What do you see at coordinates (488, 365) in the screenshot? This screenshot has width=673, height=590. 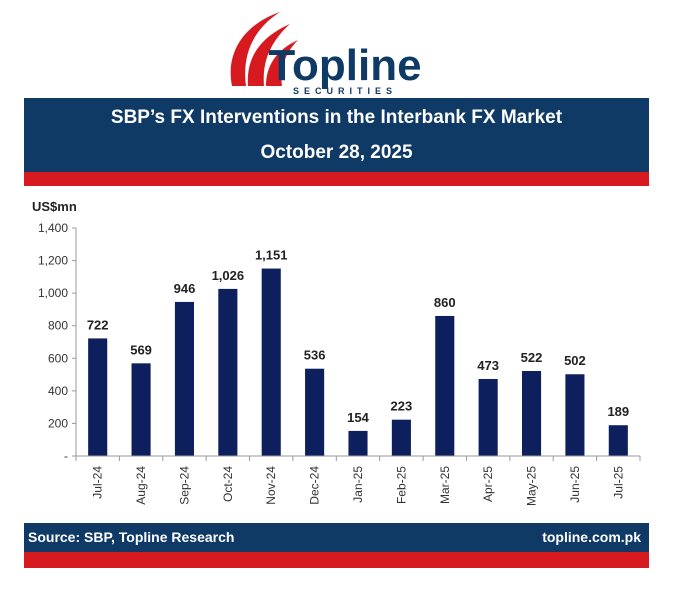 I see `value-label: 473` at bounding box center [488, 365].